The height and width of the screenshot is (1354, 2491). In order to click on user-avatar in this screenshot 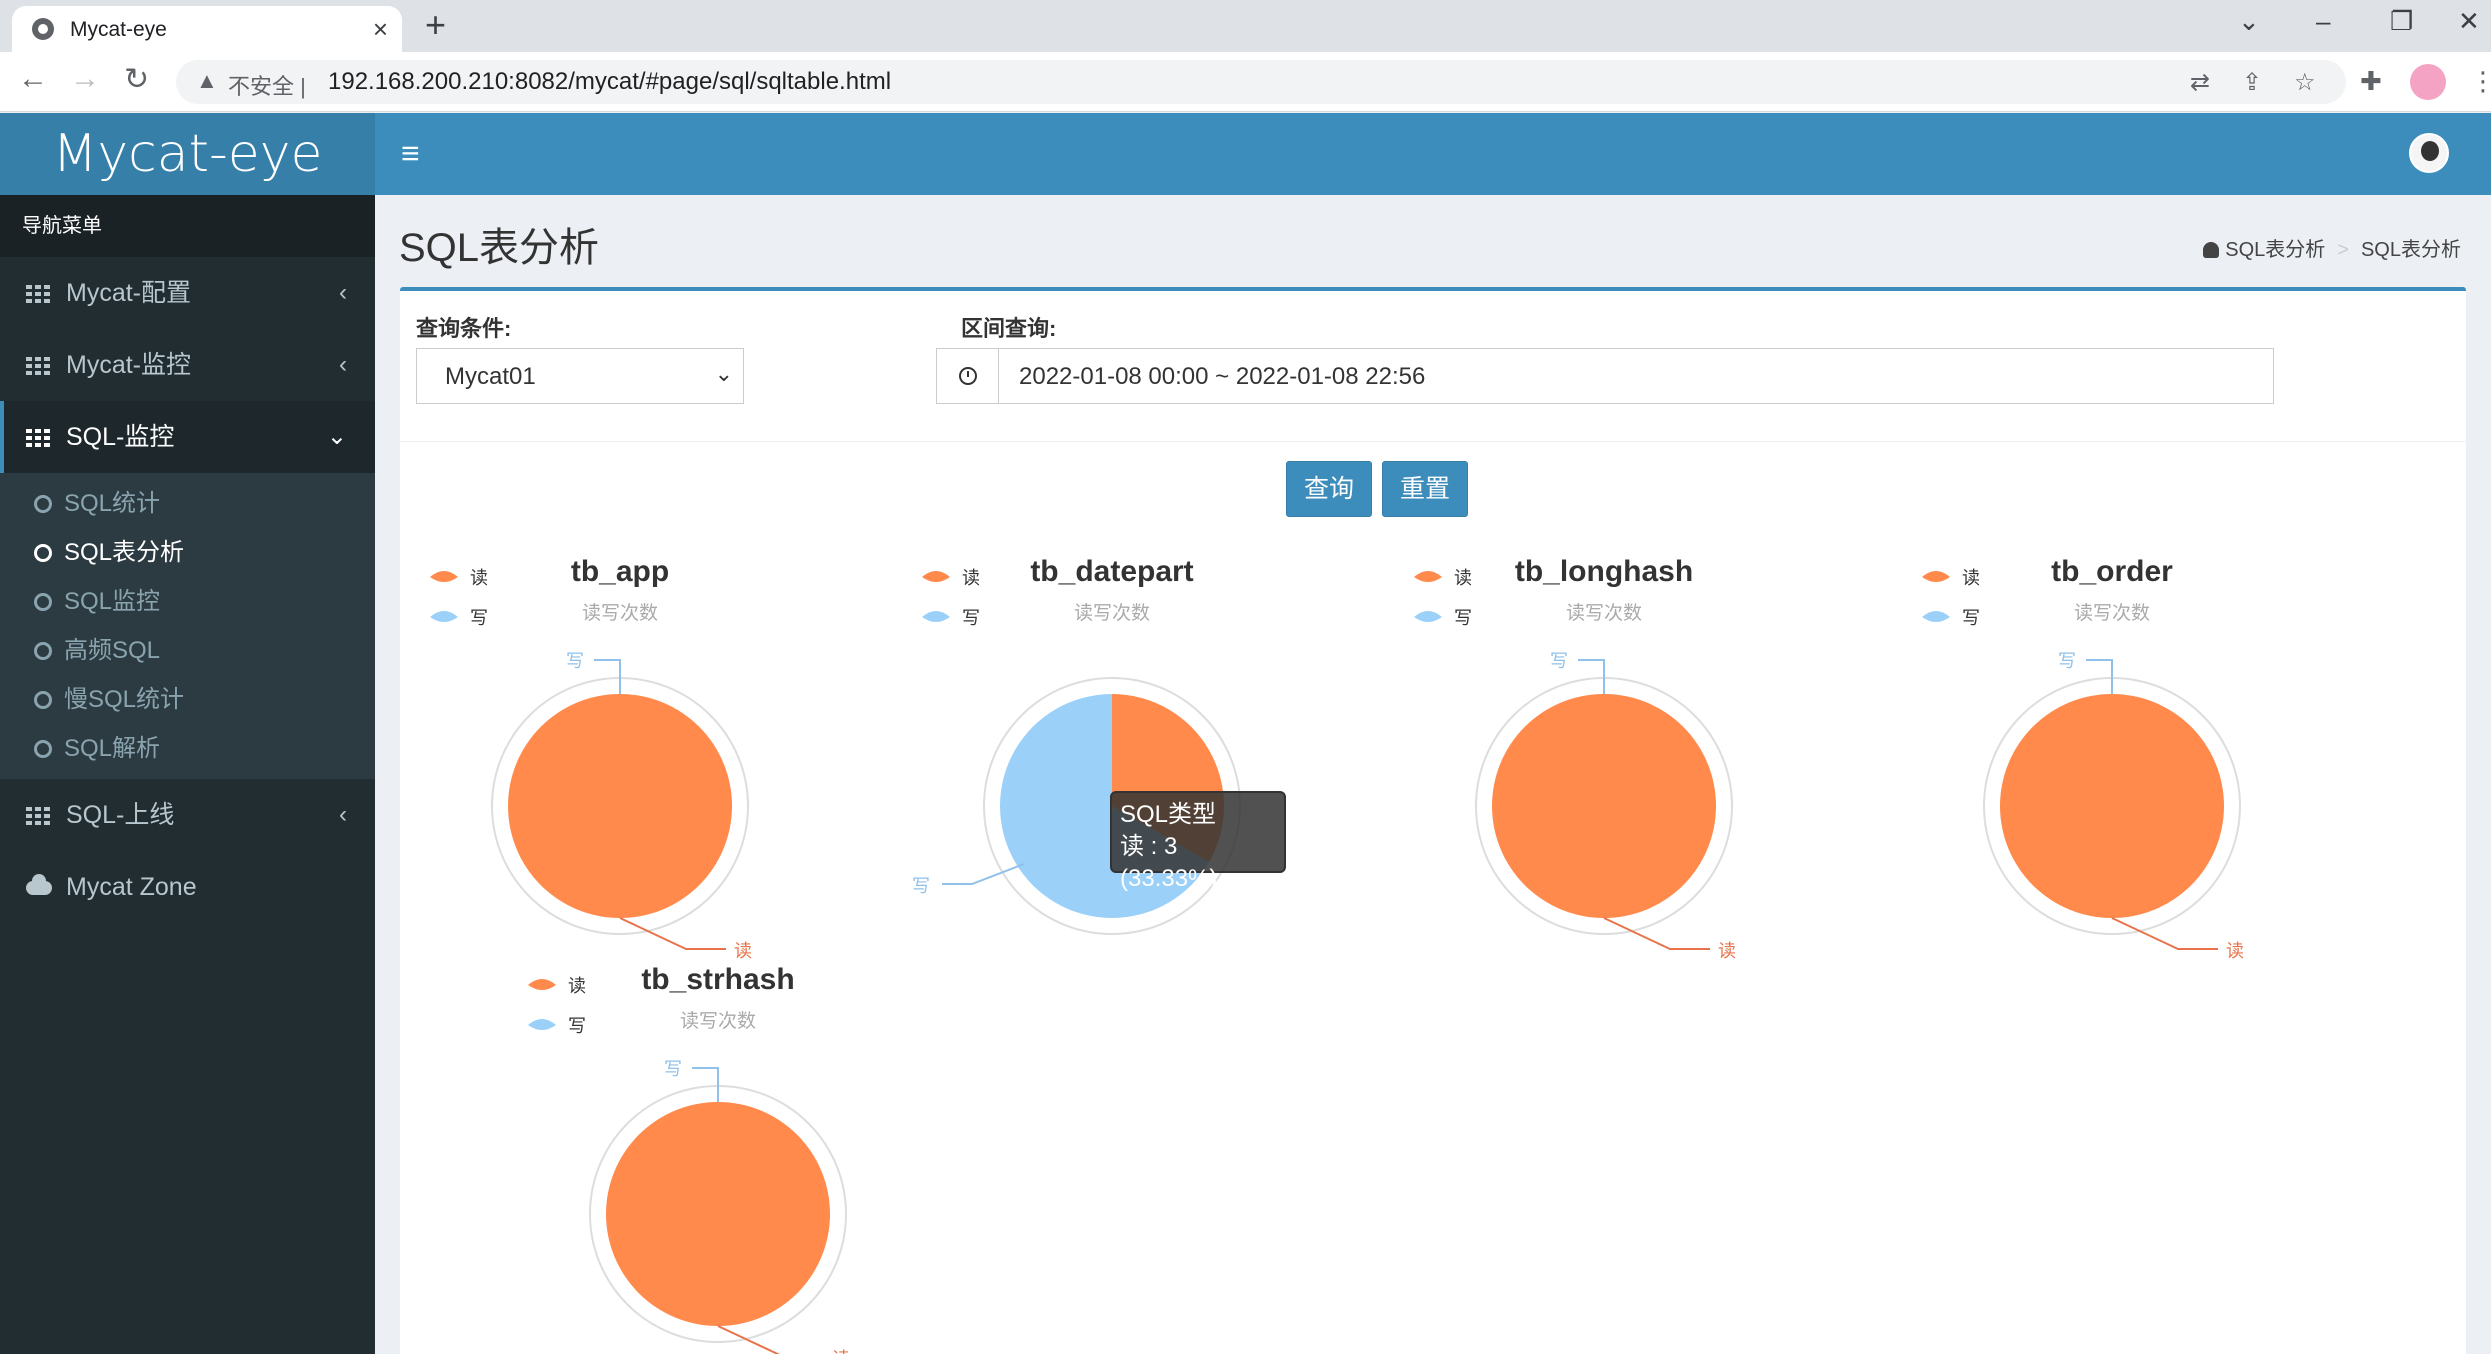, I will do `click(2429, 153)`.